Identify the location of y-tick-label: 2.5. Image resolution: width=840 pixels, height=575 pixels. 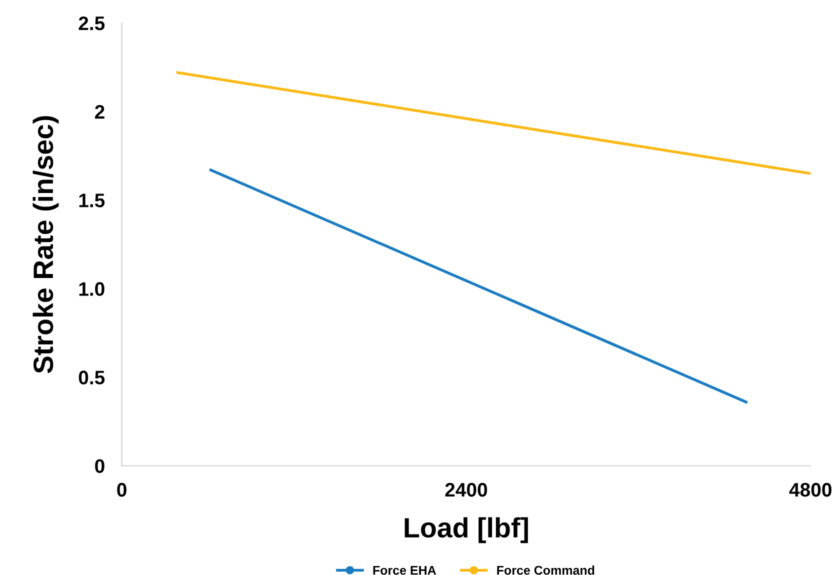
(91, 23).